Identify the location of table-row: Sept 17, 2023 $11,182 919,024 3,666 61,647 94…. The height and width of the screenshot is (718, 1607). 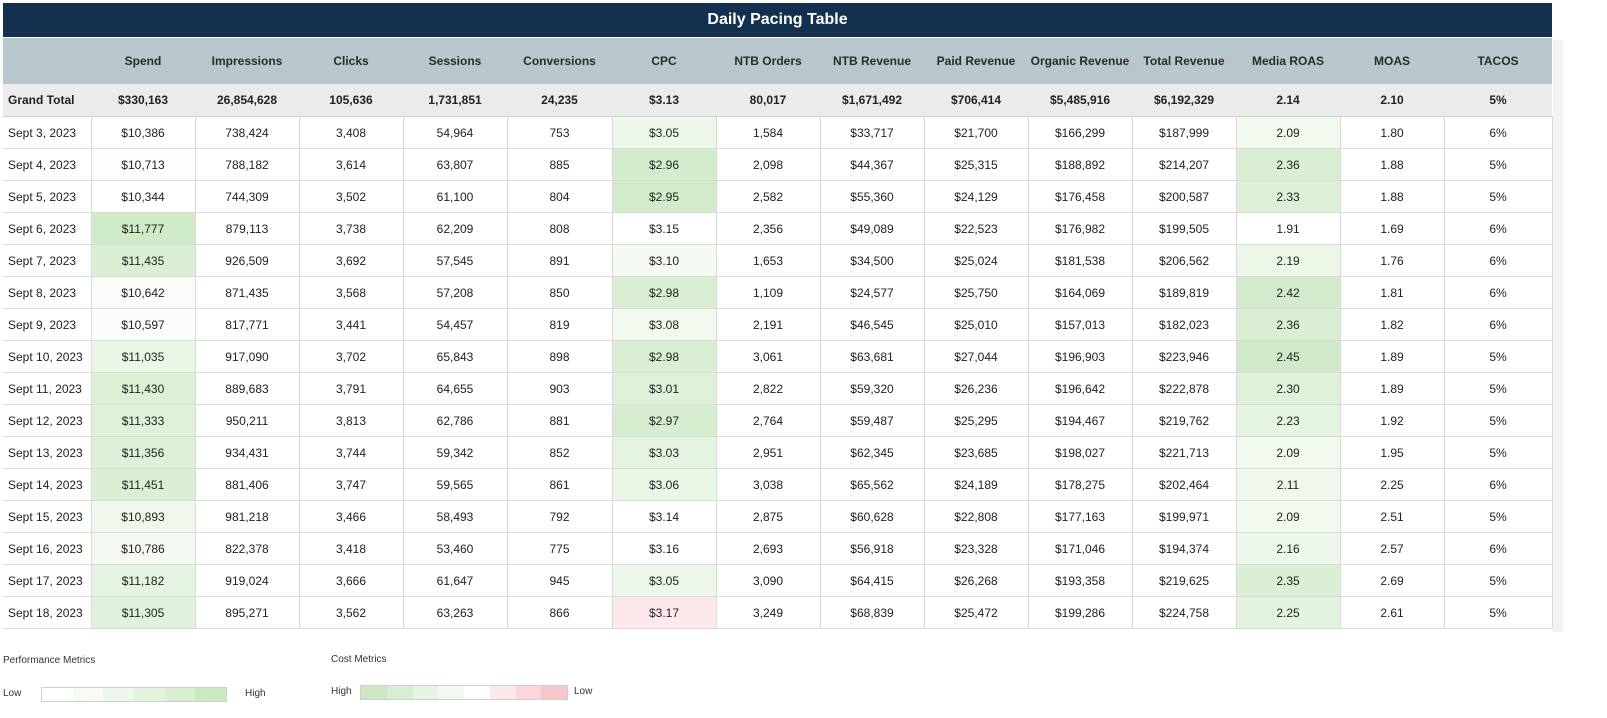
(778, 580).